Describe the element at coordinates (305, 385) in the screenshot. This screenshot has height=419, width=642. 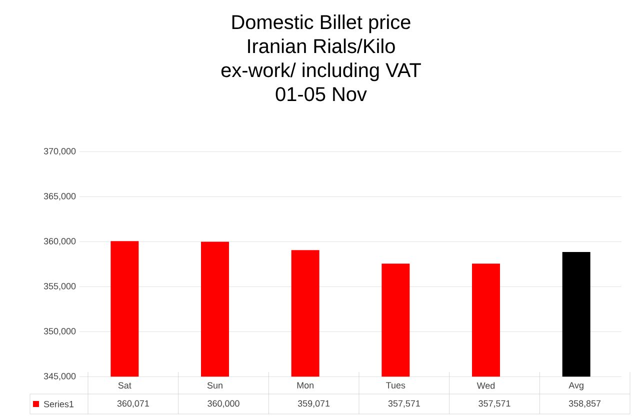
I see `x-tick-label: Mon` at that location.